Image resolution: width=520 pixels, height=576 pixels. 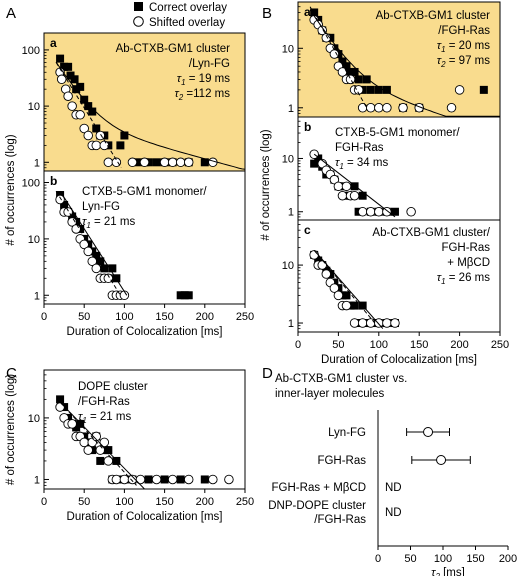 What do you see at coordinates (164, 317) in the screenshot?
I see `x-tick-label-ab: 150` at bounding box center [164, 317].